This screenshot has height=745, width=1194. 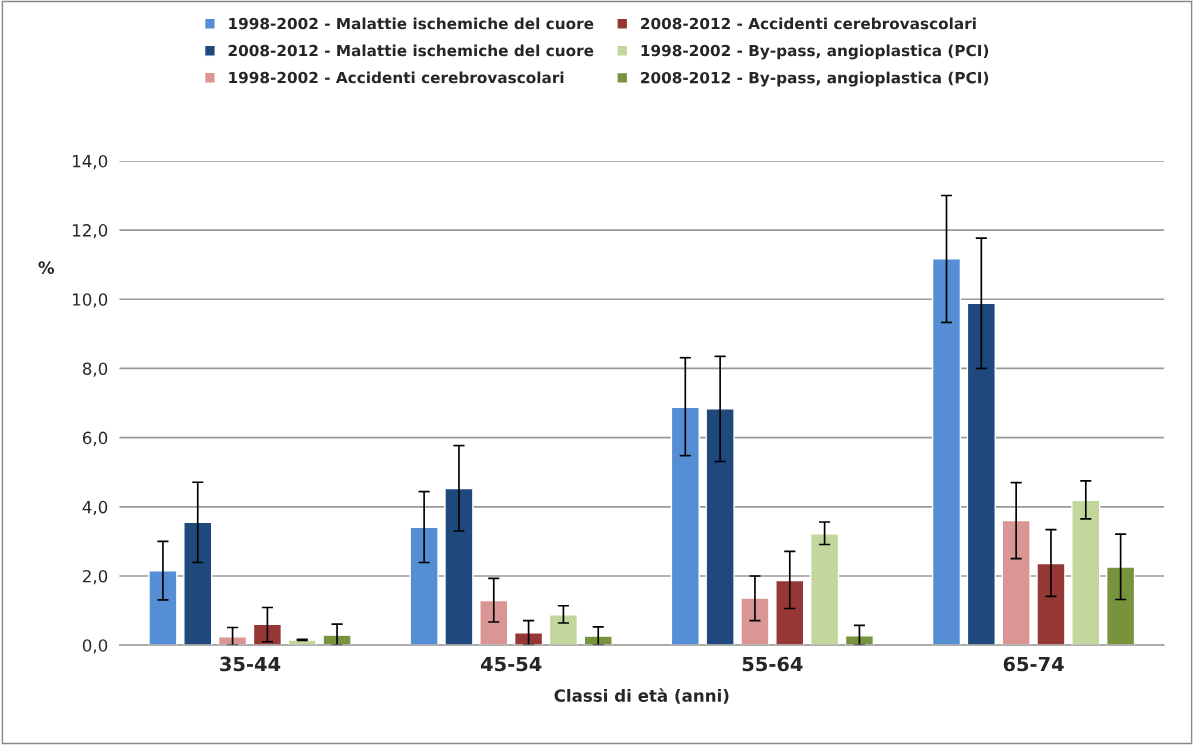 I want to click on legend-label: 2008-2012 - Malattie ischemiche del cuore, so click(x=411, y=50).